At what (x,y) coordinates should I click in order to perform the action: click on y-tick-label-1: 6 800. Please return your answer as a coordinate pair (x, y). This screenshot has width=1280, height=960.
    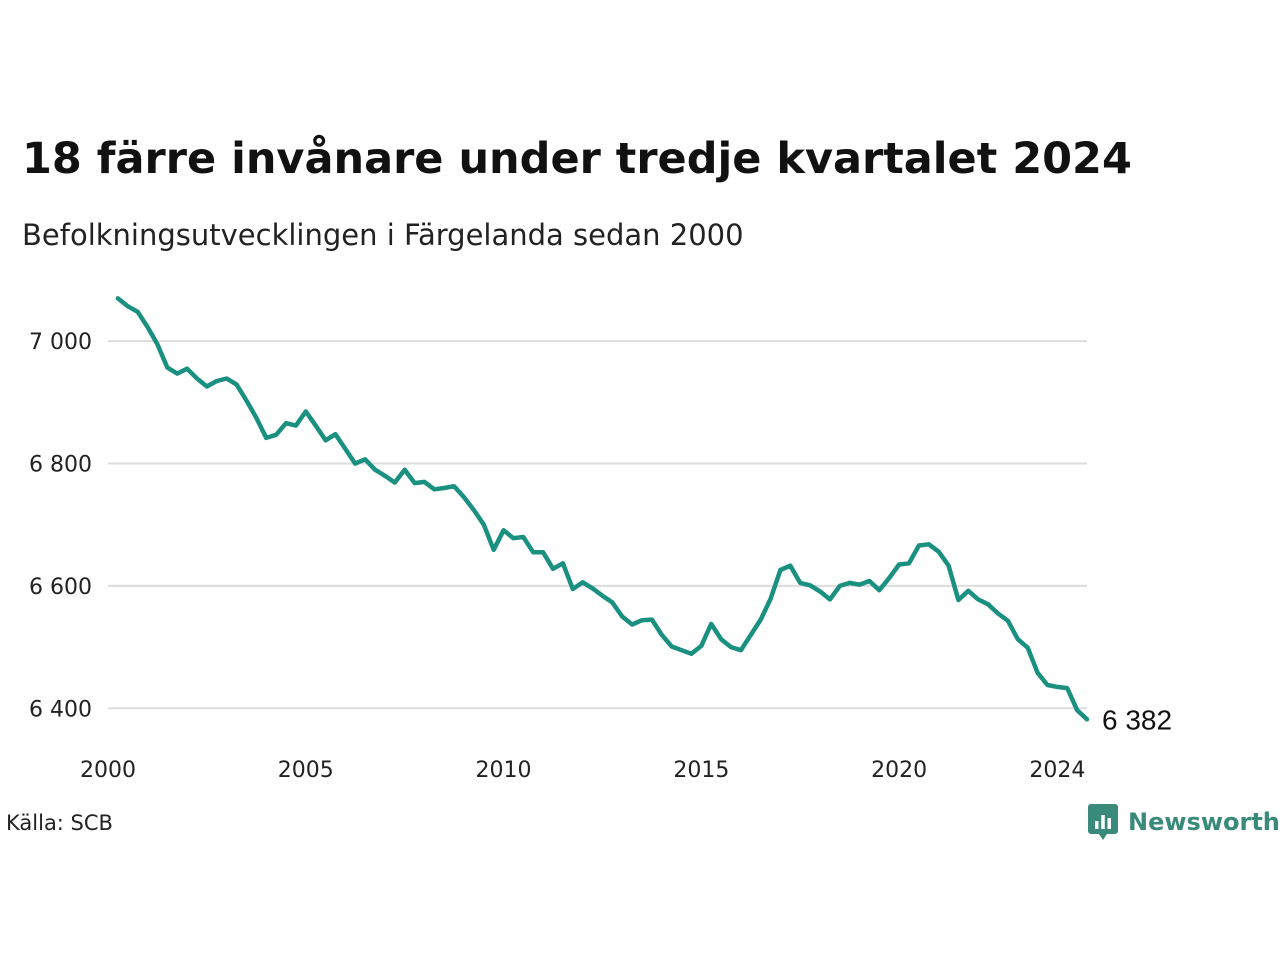
    Looking at the image, I should click on (60, 465).